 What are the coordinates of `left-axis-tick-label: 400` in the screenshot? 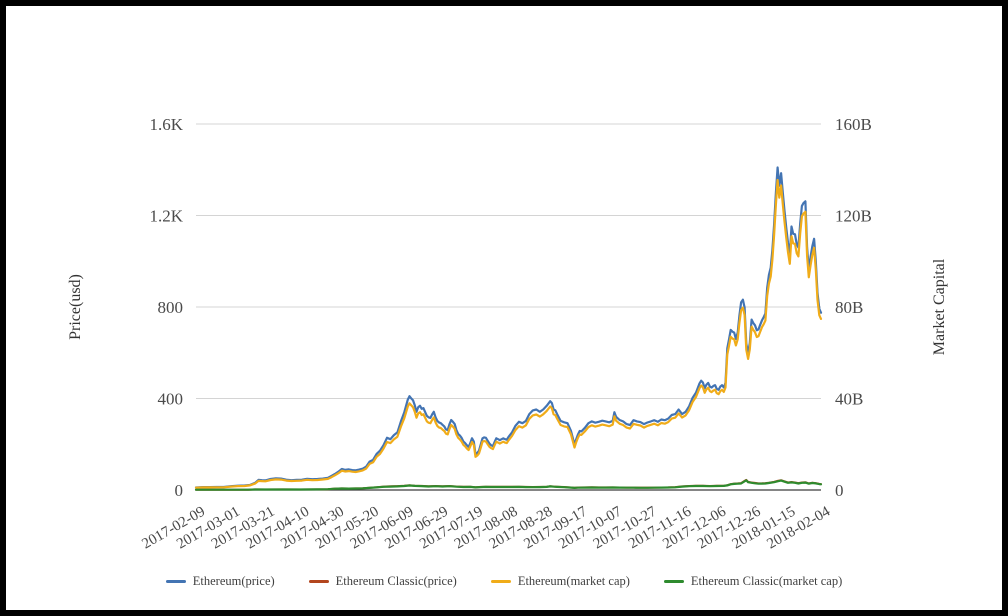 It's located at (171, 399).